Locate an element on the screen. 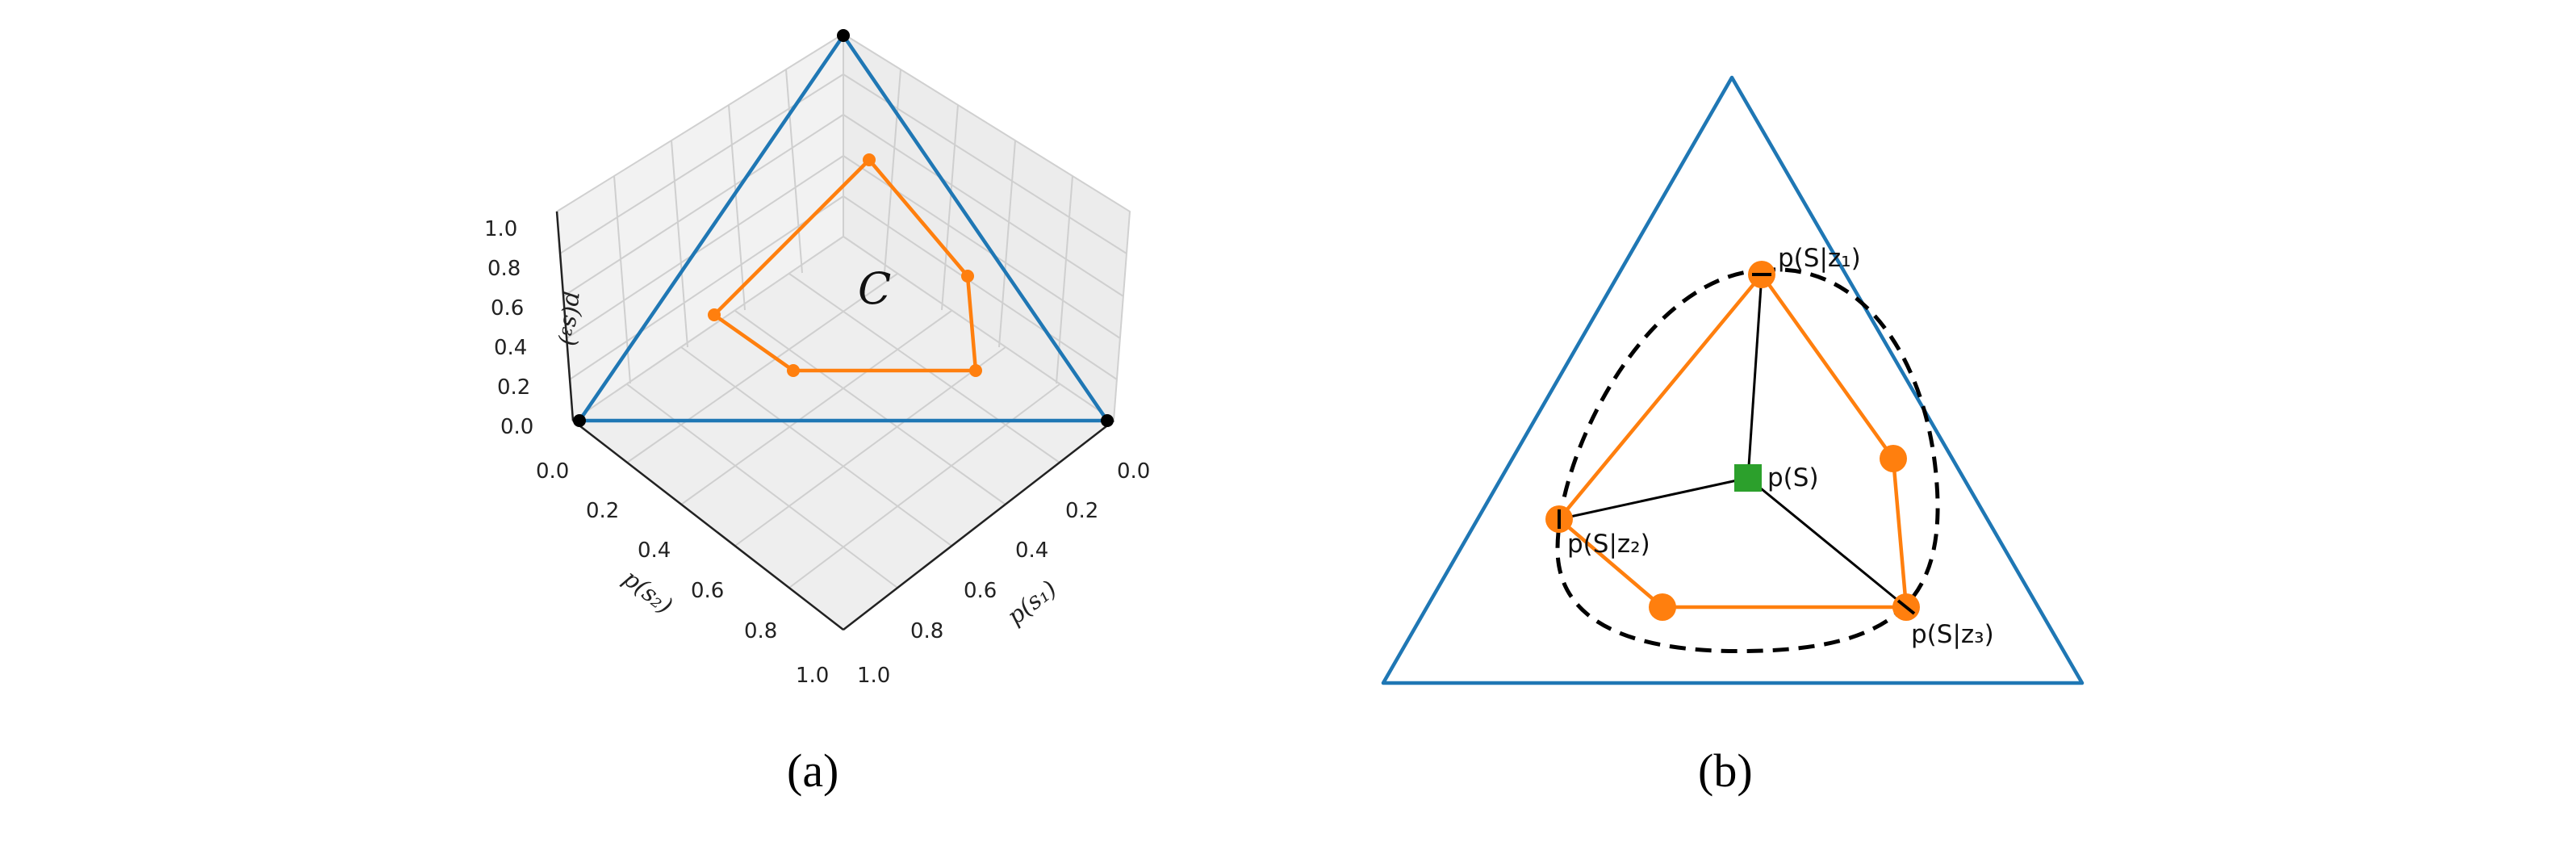  caption-a: (a) is located at coordinates (812, 770).